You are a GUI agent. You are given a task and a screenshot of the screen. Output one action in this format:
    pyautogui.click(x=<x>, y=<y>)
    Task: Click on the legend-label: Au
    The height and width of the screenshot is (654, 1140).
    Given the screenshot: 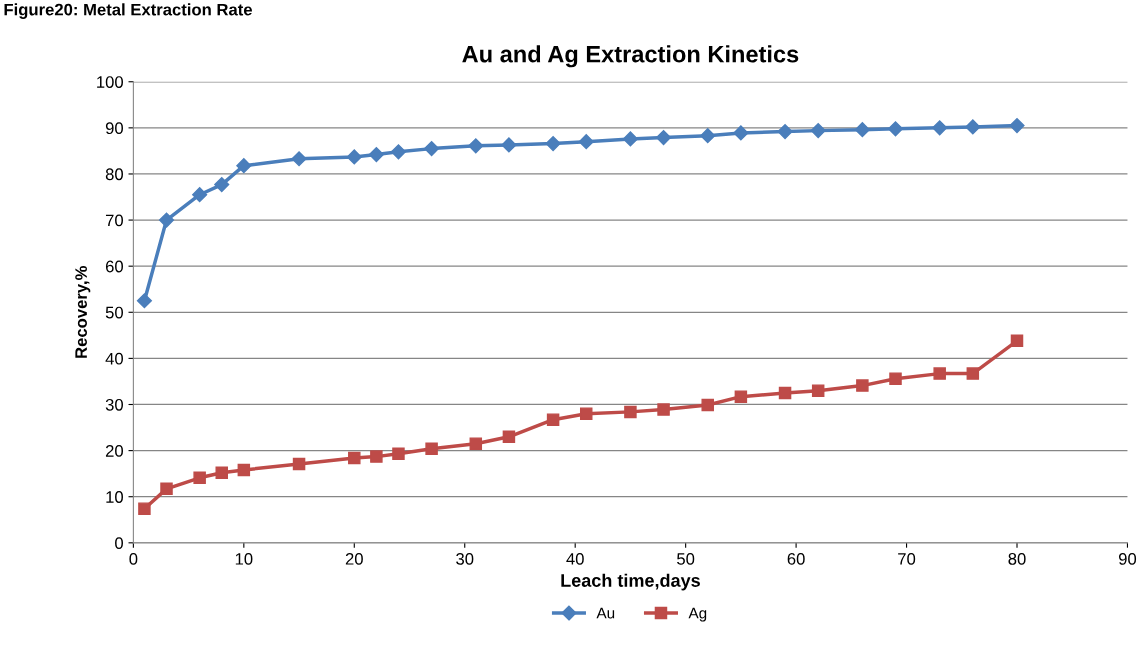 What is the action you would take?
    pyautogui.click(x=605, y=613)
    